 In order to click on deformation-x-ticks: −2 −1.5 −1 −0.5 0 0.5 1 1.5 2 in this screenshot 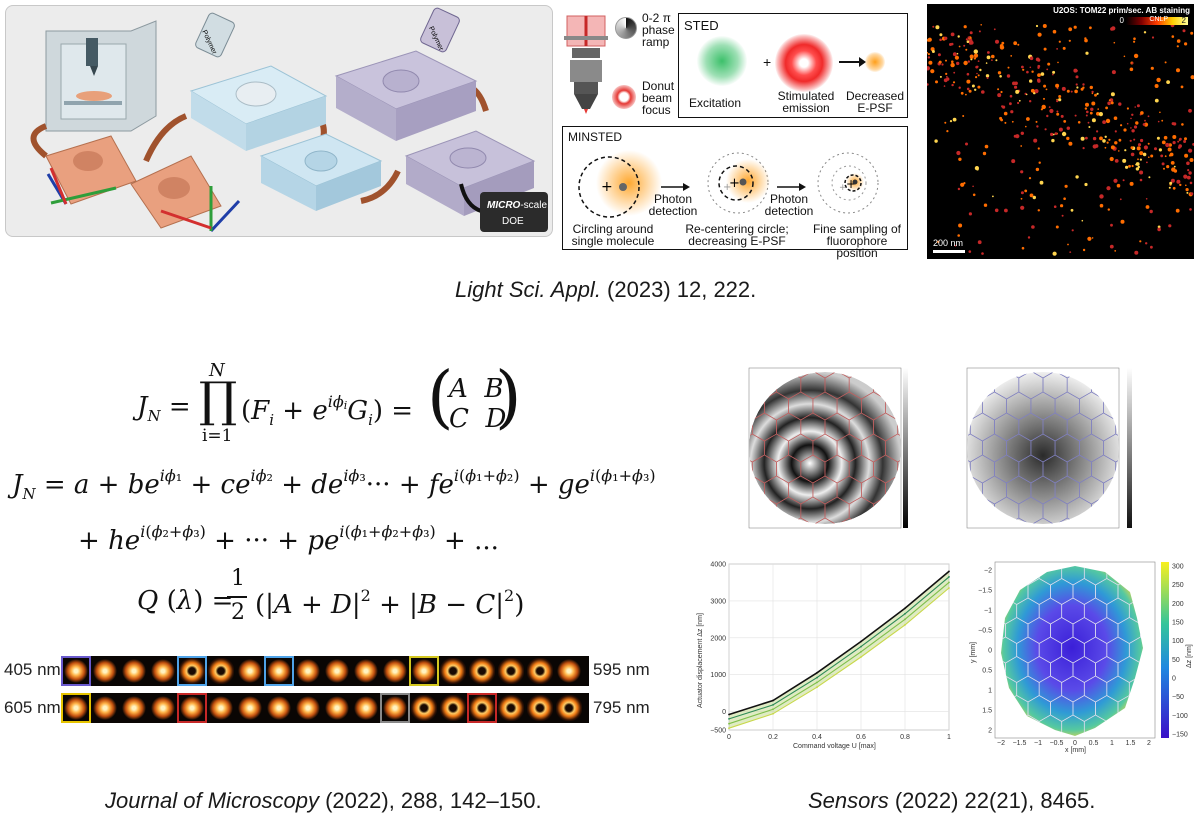, I will do `click(1074, 743)`.